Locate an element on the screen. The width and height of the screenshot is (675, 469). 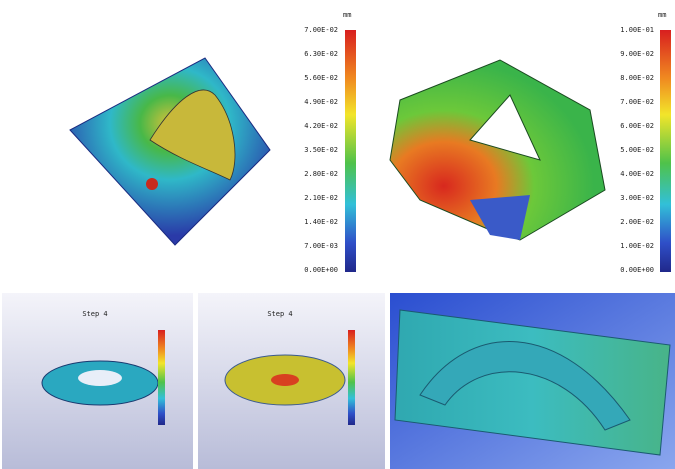
model-hole is located at coordinates (100, 378).